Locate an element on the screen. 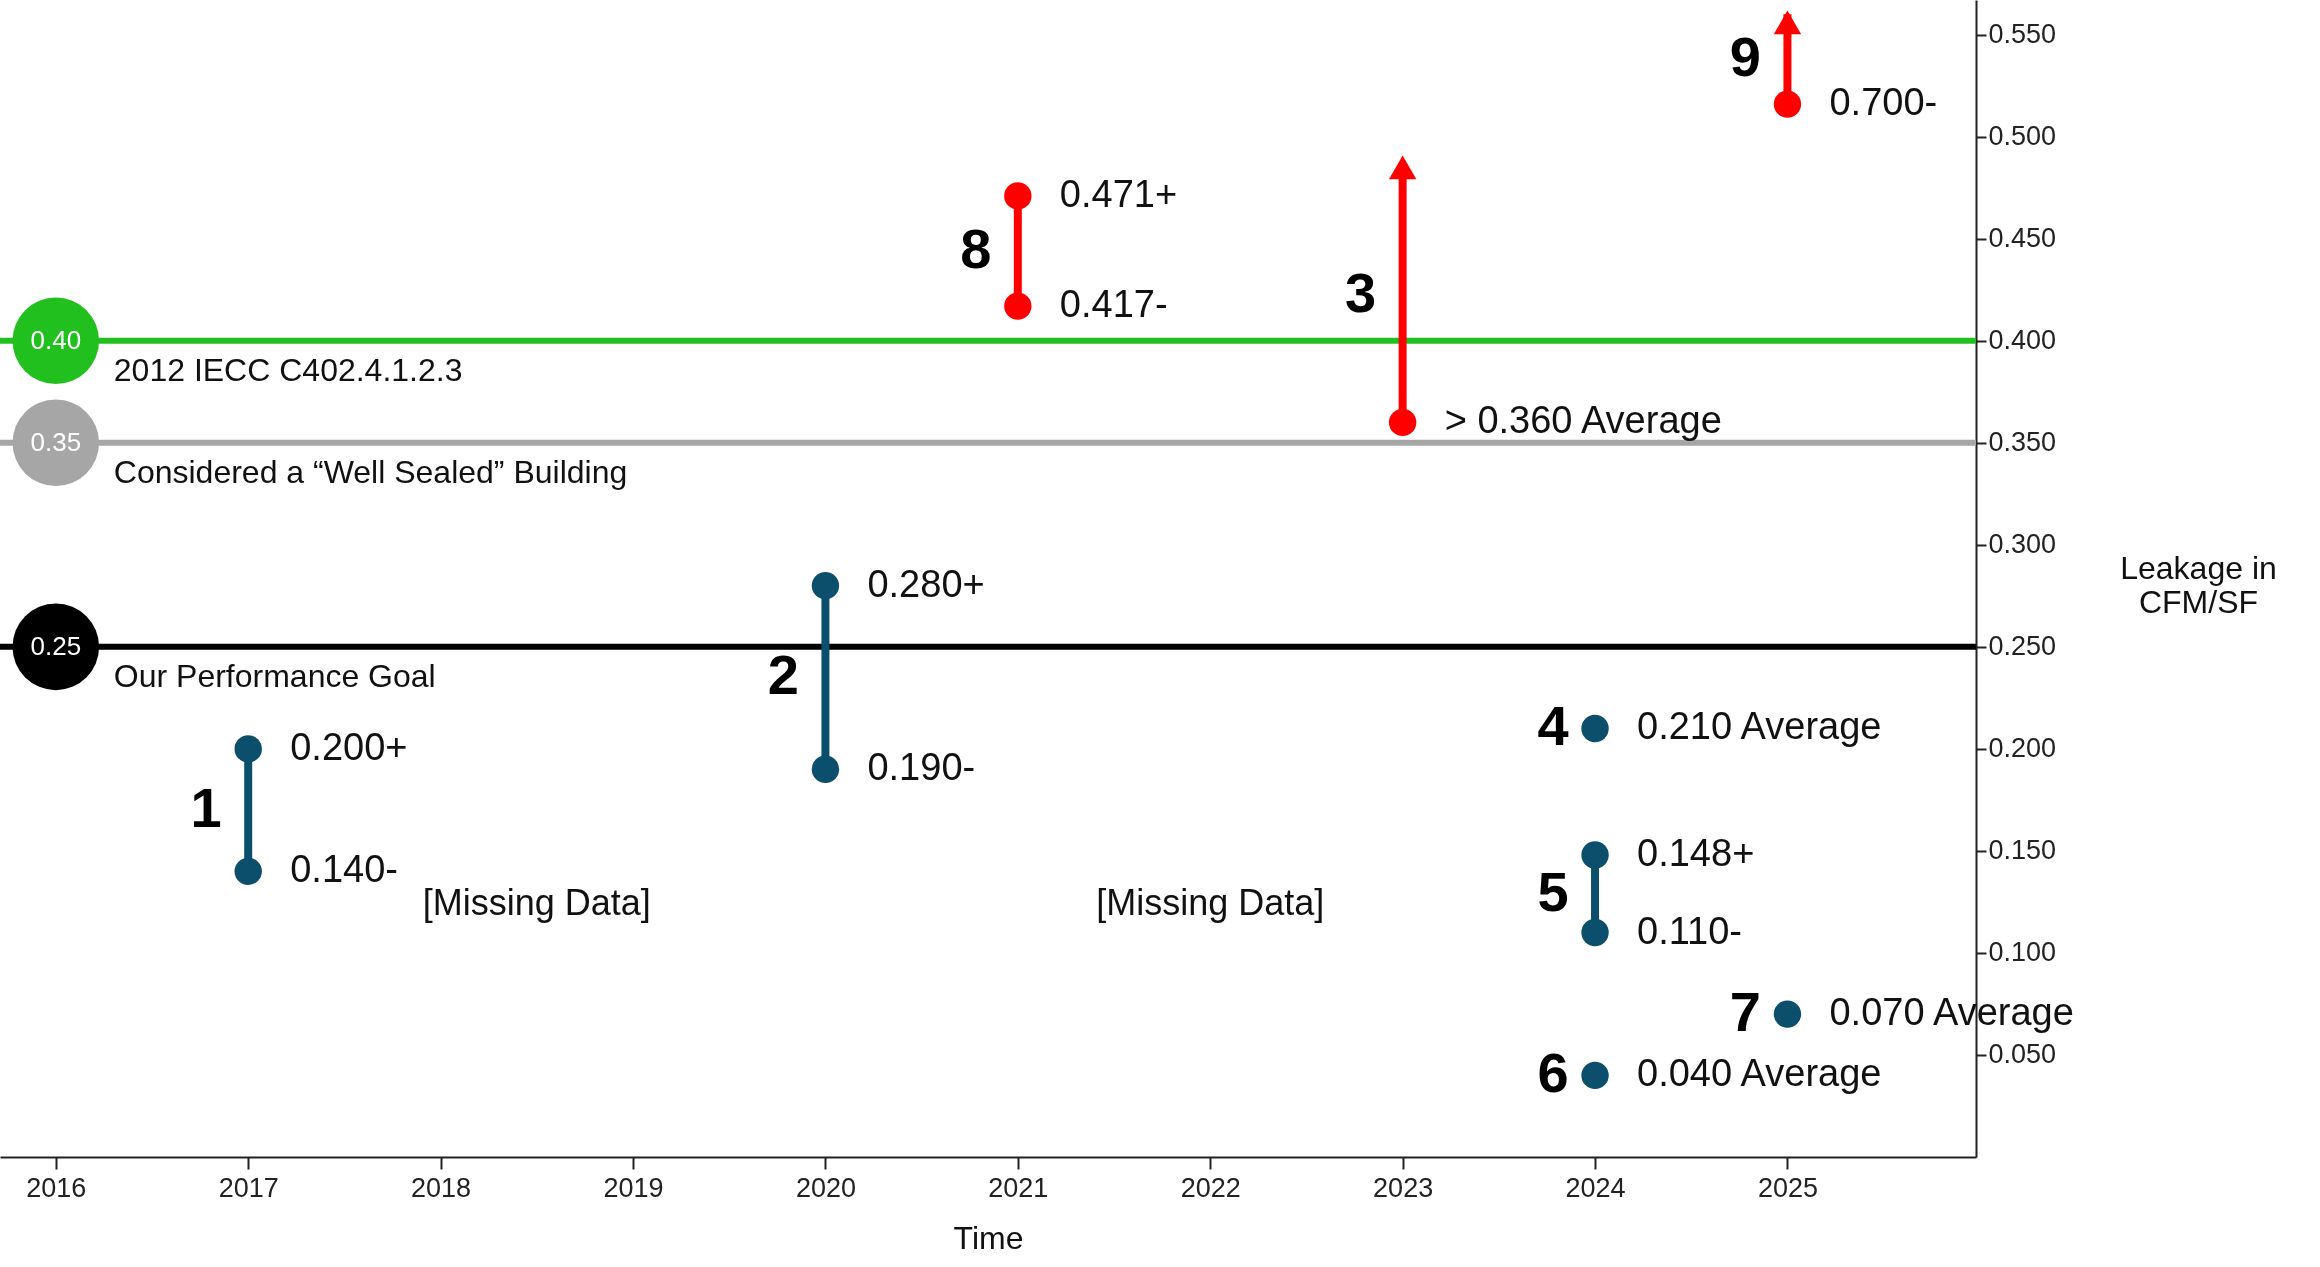  annotation: 0.210 Average is located at coordinates (1759, 726).